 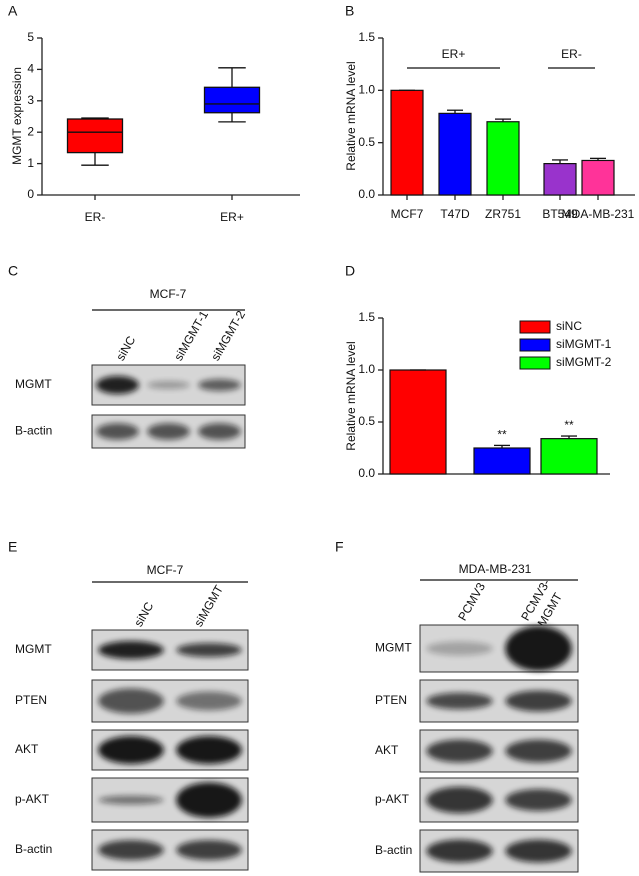 What do you see at coordinates (598, 214) in the screenshot?
I see `x-tick-label: MDA-MB-231` at bounding box center [598, 214].